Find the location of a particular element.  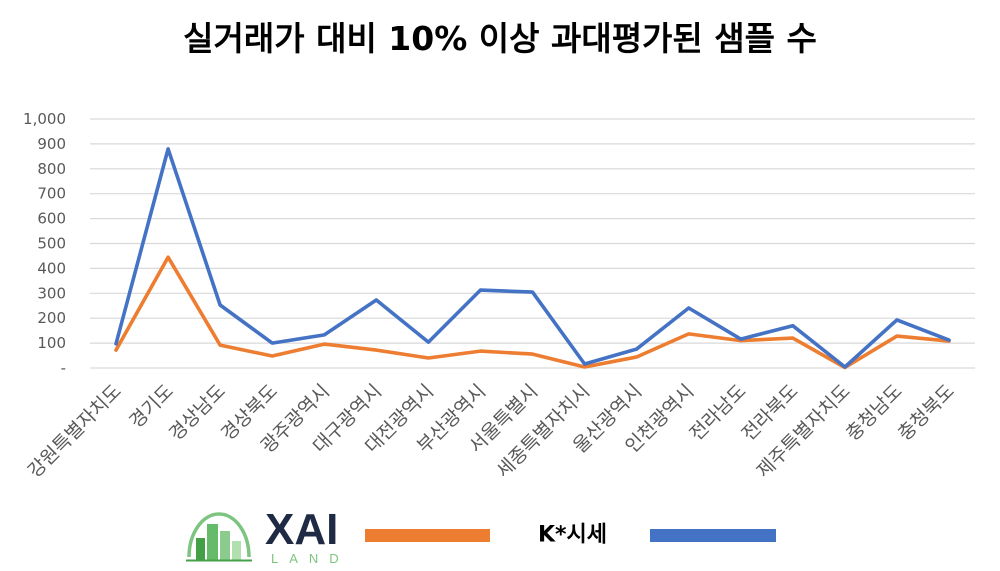

y-tick-label: 300 is located at coordinates (51, 293).